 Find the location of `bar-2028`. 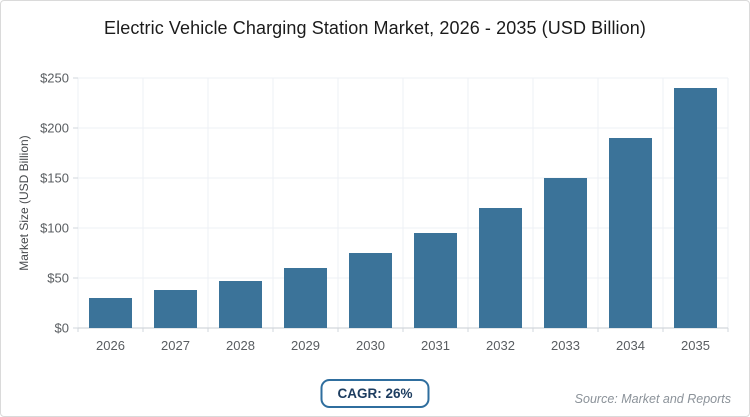

bar-2028 is located at coordinates (240, 304).